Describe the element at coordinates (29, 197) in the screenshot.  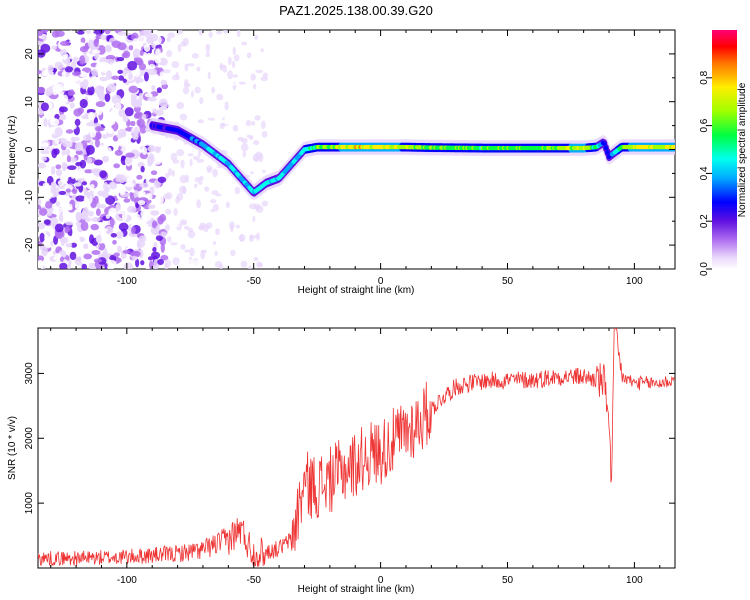
I see `y-tick-label: -10` at that location.